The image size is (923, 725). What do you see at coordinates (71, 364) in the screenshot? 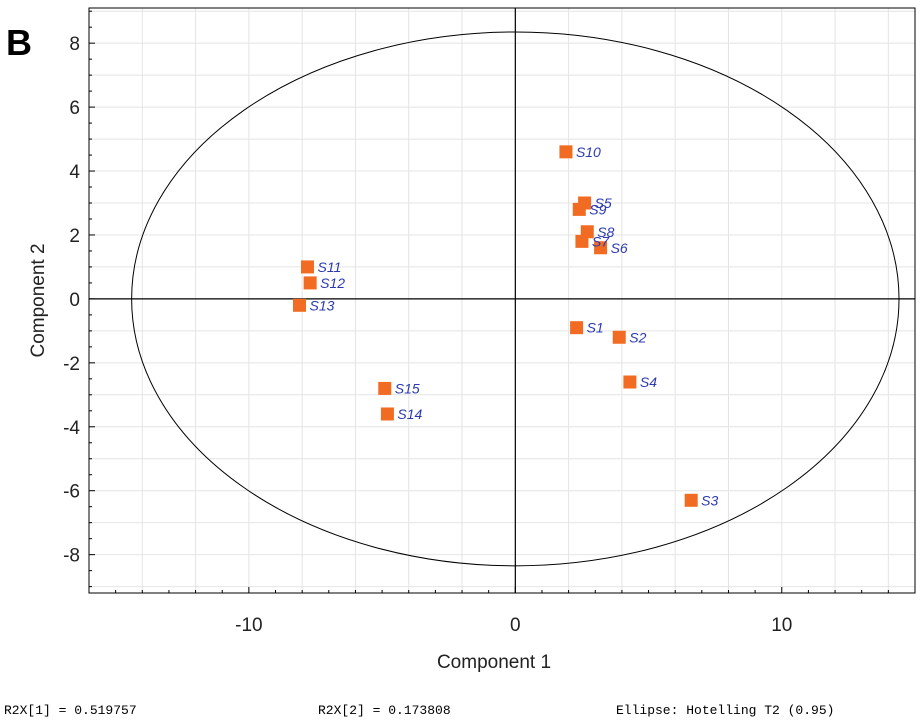
I see `y-tick-label: -2` at bounding box center [71, 364].